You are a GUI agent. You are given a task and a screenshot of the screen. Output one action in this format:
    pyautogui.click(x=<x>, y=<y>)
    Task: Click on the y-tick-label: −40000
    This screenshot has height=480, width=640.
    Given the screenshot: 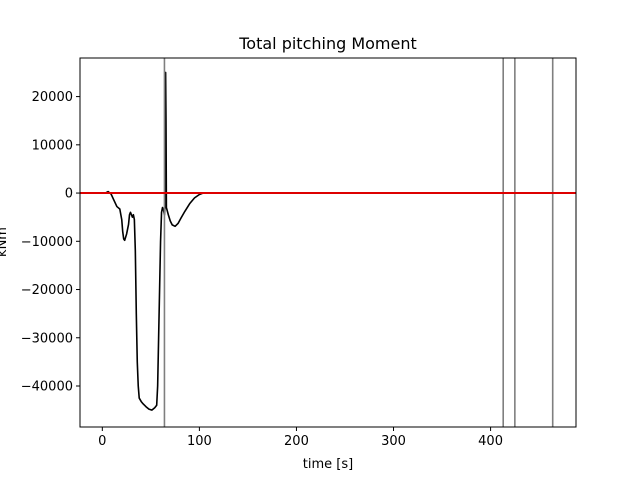 What is the action you would take?
    pyautogui.click(x=47, y=387)
    